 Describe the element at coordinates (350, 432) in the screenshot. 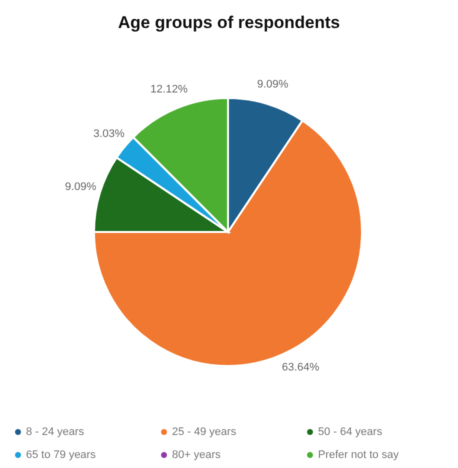

I see `legend-label: 50 - 64 years` at that location.